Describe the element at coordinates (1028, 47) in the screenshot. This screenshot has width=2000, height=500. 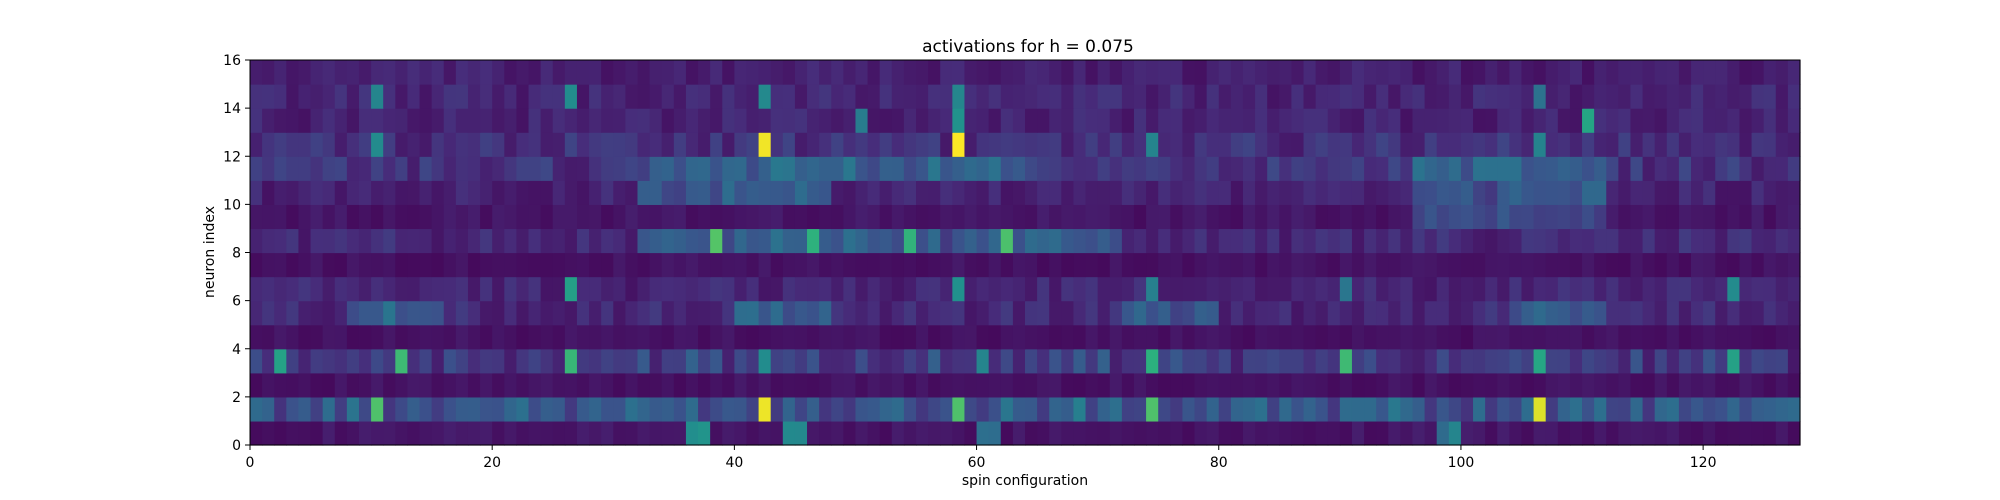
I see `chart-title: activations for h = 0.075` at that location.